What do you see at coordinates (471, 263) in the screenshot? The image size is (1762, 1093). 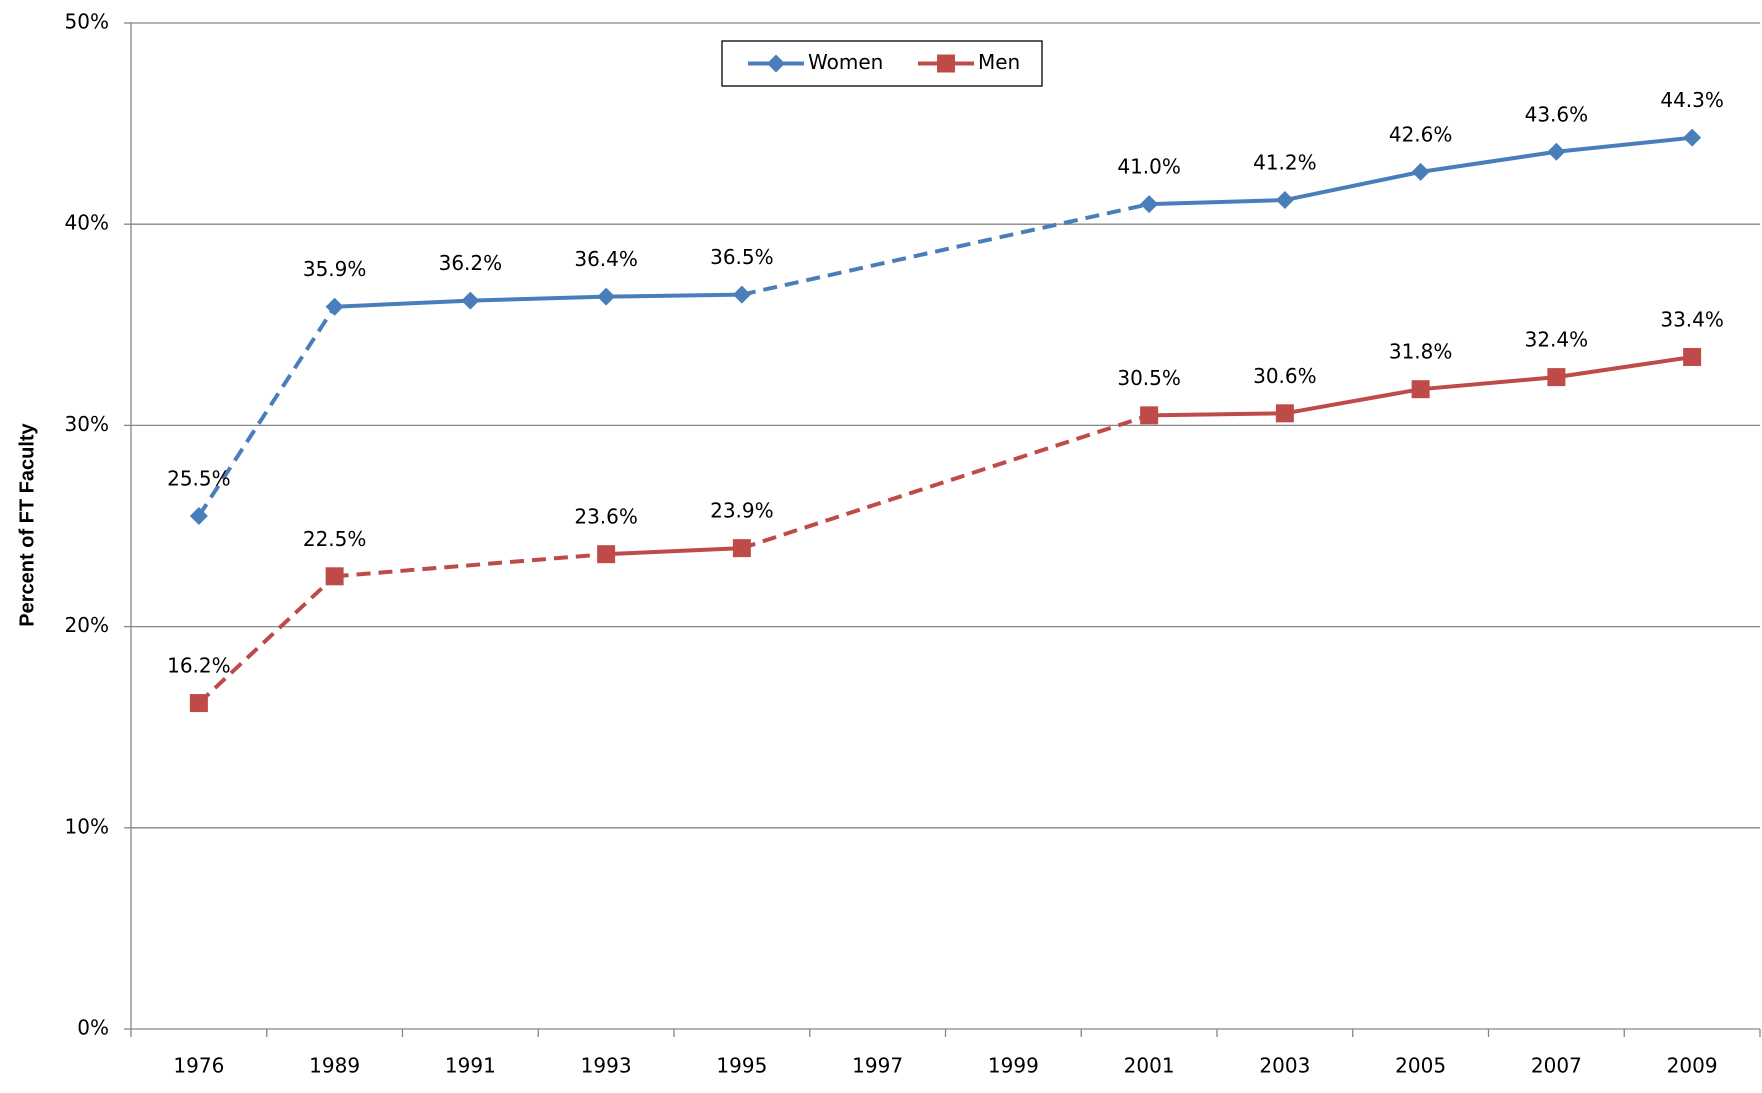 I see `data-label: 36.2%` at bounding box center [471, 263].